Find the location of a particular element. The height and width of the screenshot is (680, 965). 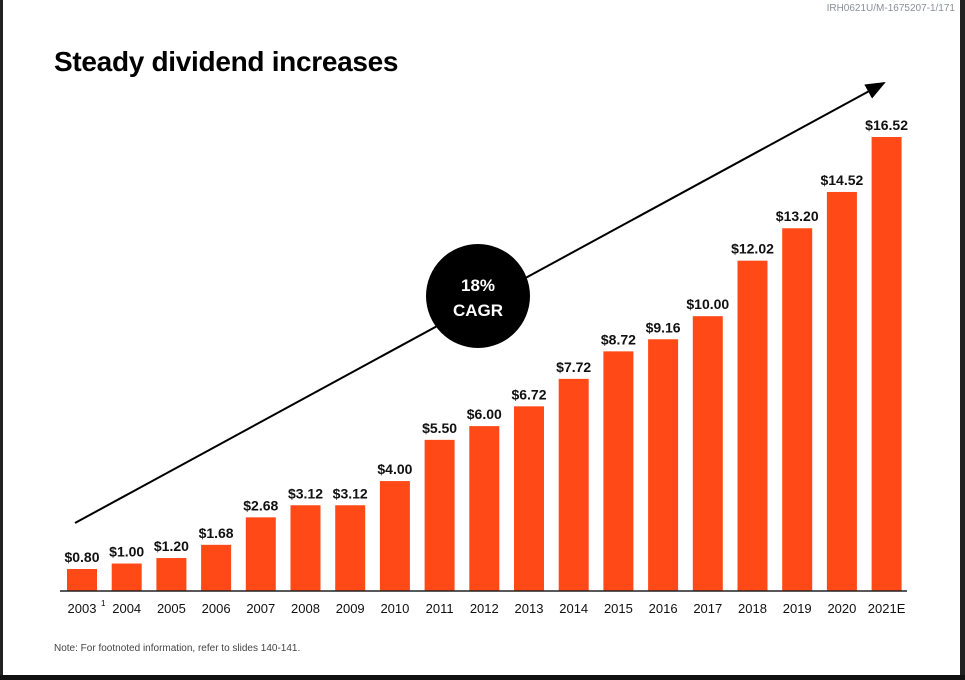

x-tick-label: 2021E is located at coordinates (887, 608).